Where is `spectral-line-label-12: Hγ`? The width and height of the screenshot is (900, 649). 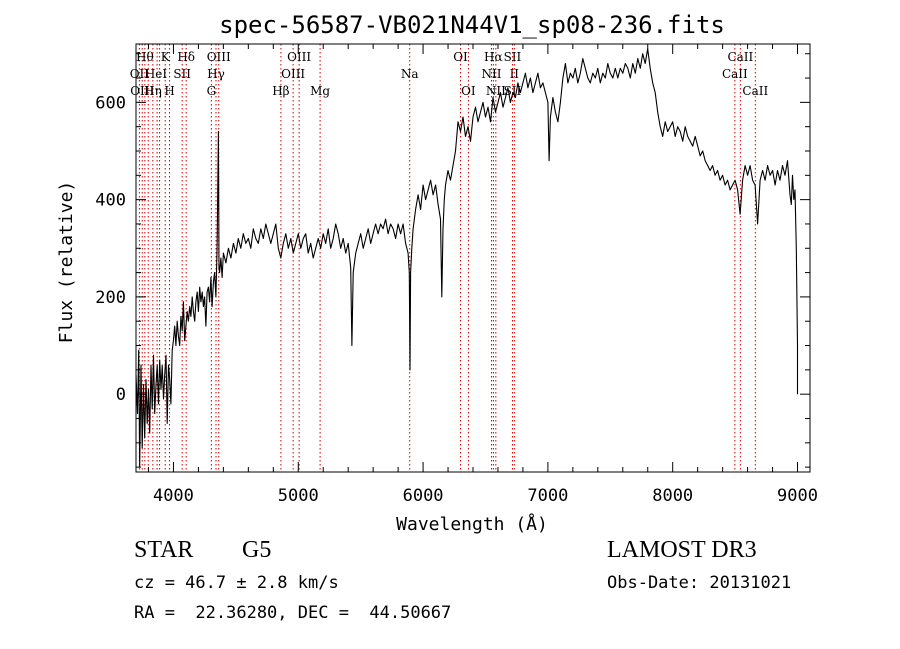 spectral-line-label-12: Hγ is located at coordinates (216, 74).